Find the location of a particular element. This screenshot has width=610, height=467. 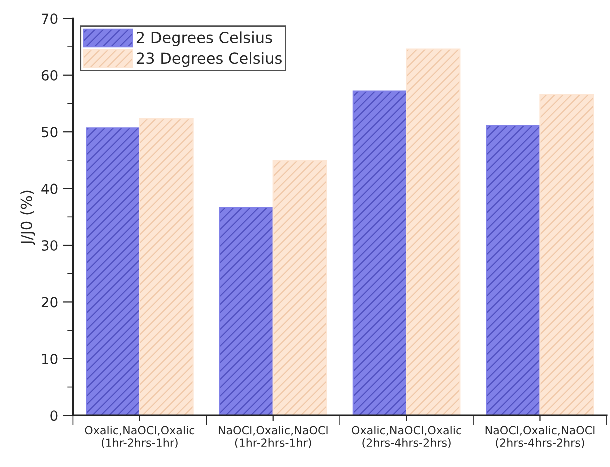

y-tick-label: 40 is located at coordinates (50, 189).